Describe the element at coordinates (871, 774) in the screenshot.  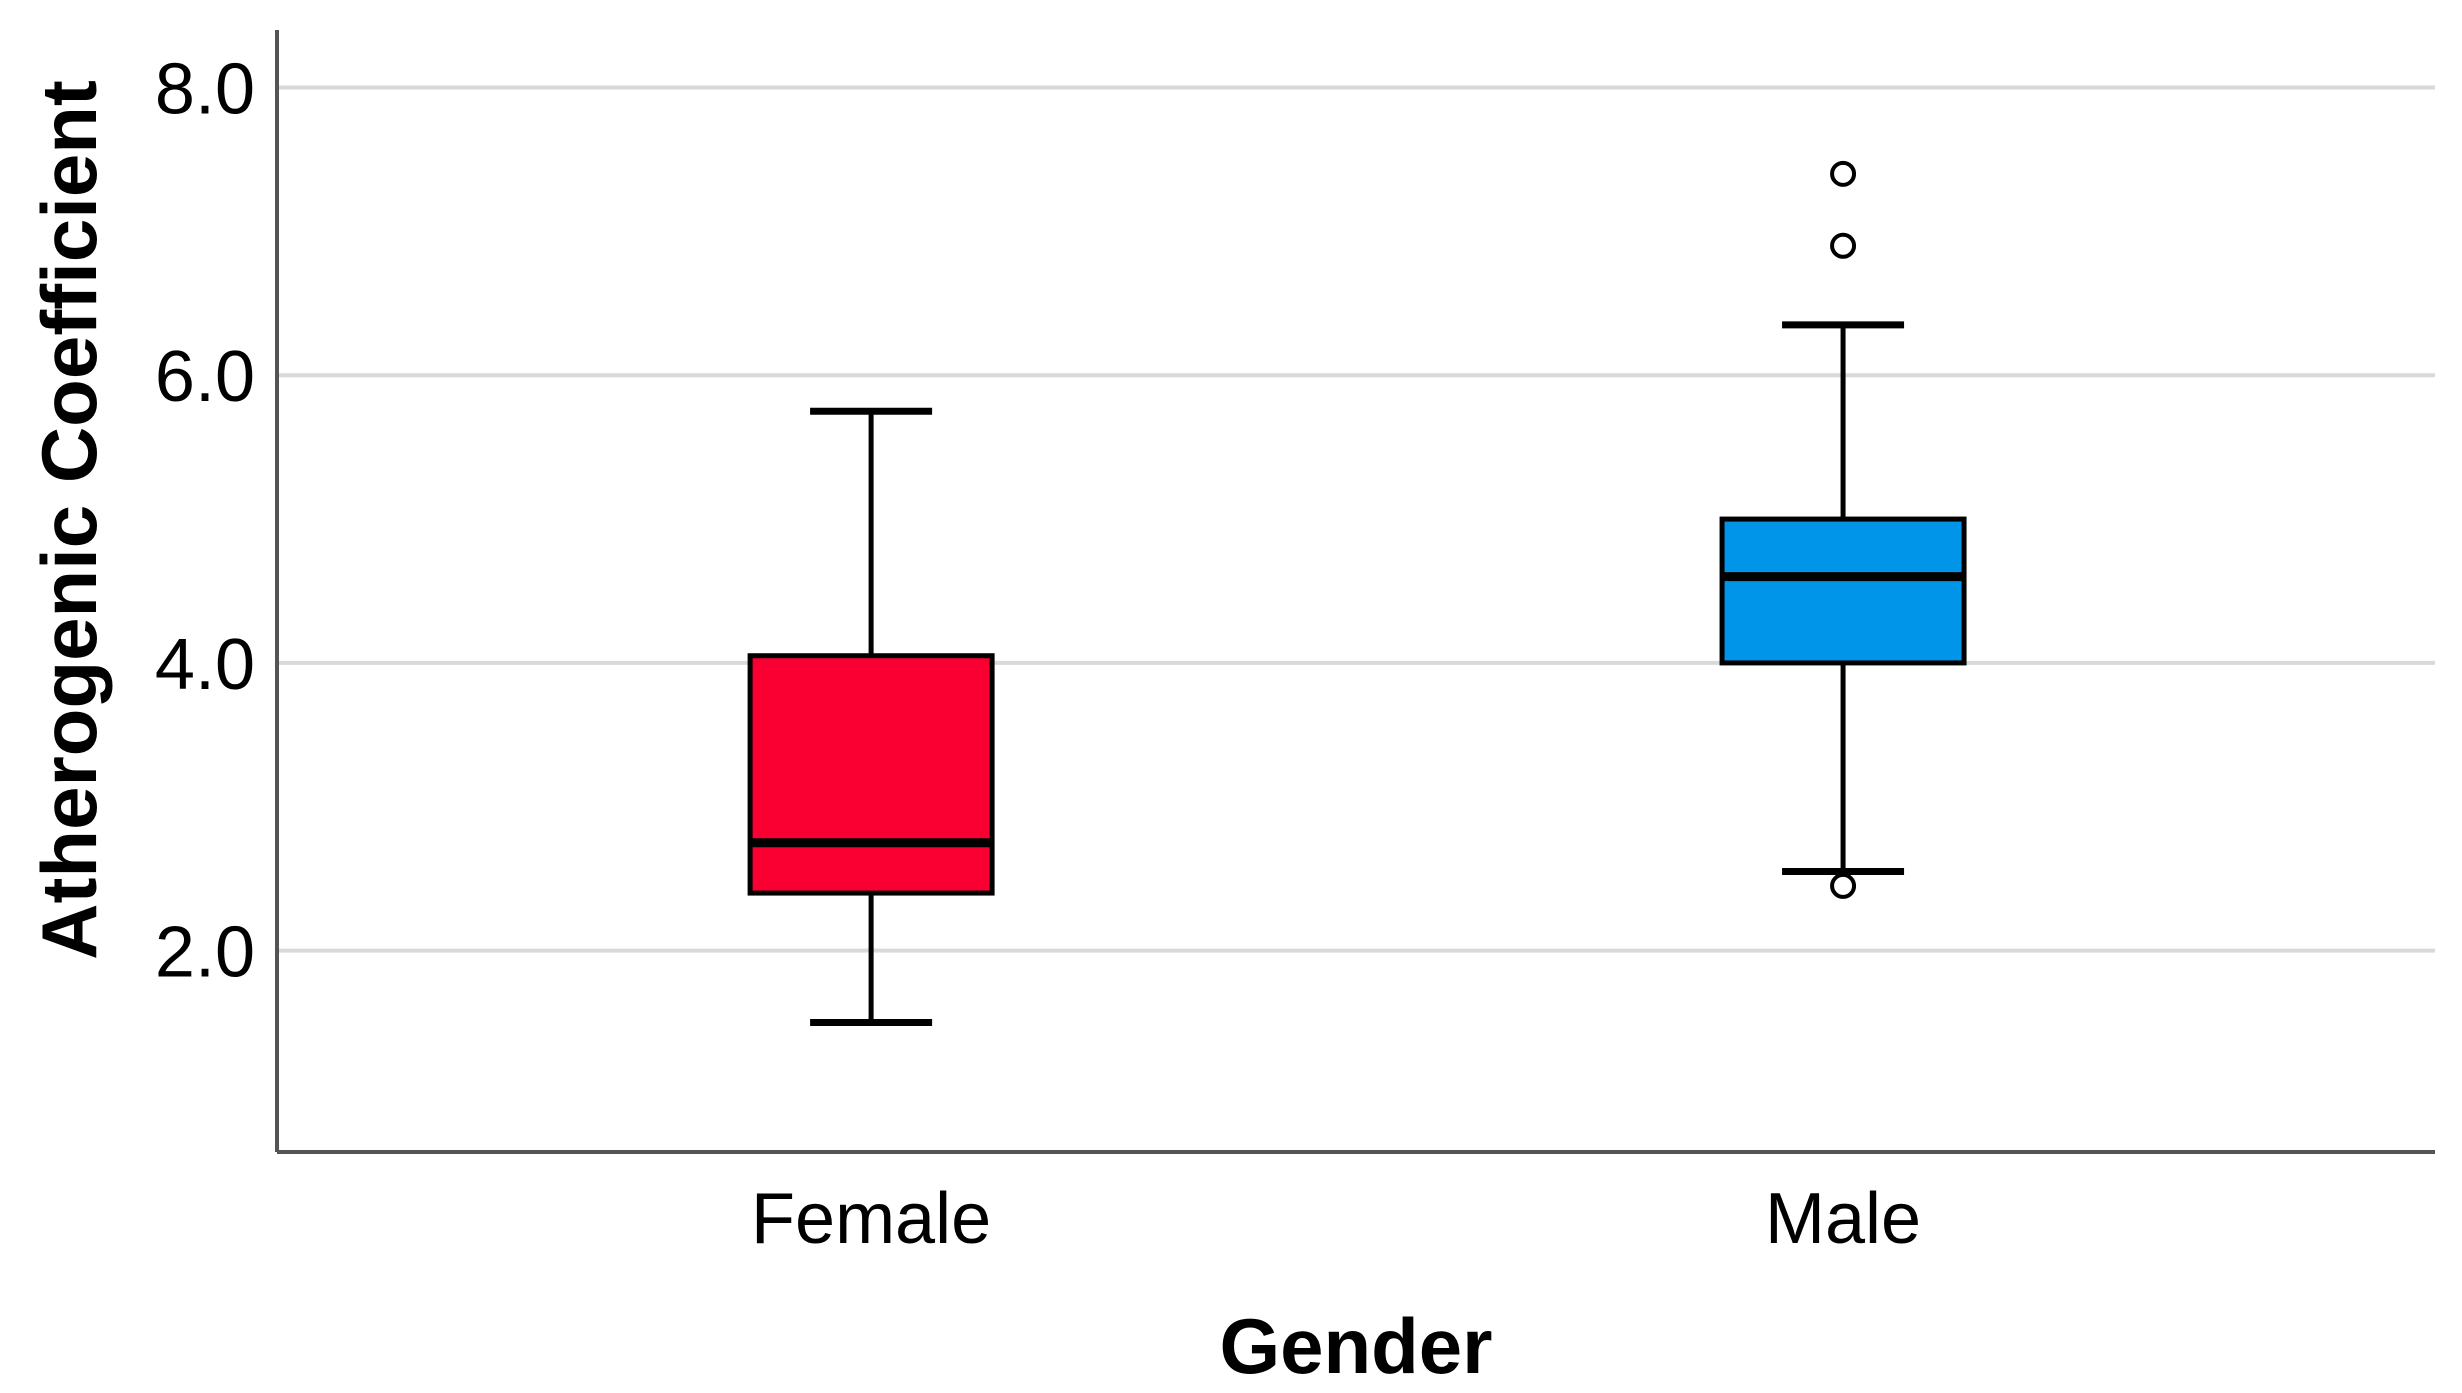
I see `box-female` at that location.